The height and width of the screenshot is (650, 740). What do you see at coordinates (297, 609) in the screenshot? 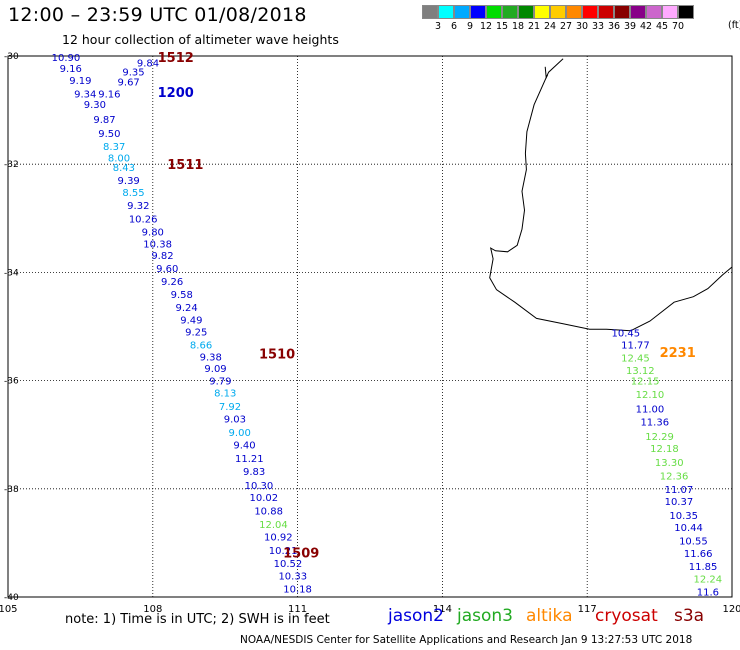
I see `lon-tick-label: 111` at bounding box center [297, 609].